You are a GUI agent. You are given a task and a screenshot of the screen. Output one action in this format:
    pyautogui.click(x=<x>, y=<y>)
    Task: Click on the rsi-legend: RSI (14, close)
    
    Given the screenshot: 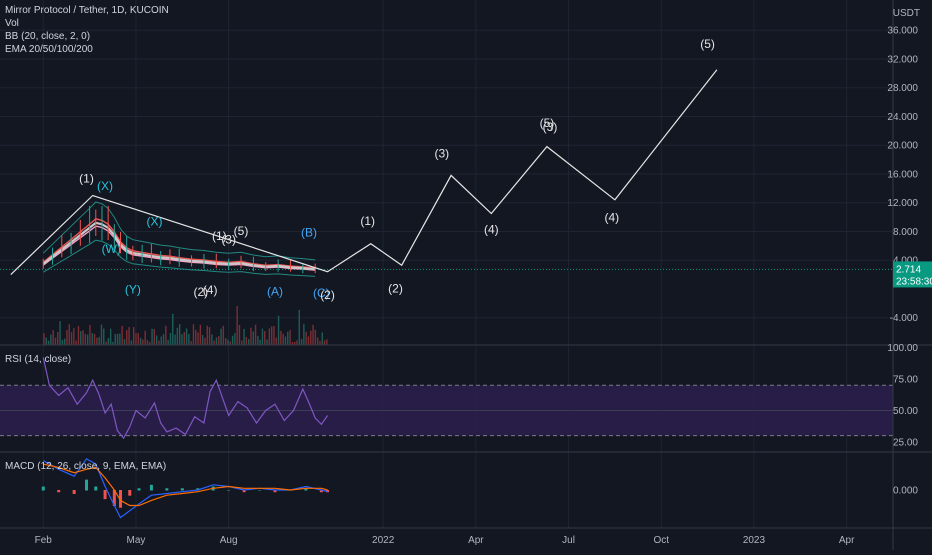 What is the action you would take?
    pyautogui.click(x=38, y=359)
    